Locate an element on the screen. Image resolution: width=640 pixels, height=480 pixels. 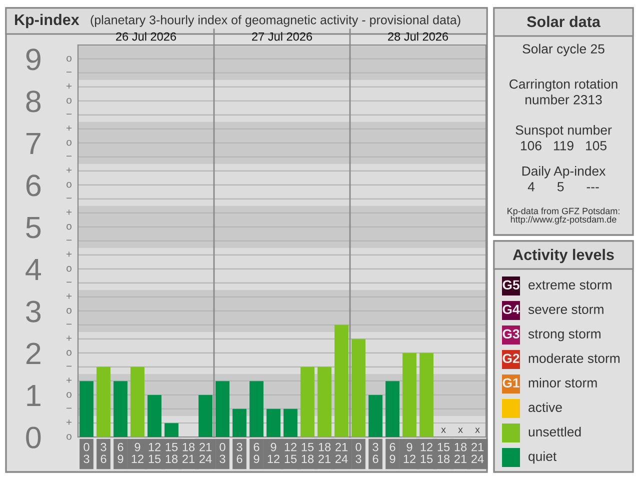
category-label: quiet is located at coordinates (542, 457).